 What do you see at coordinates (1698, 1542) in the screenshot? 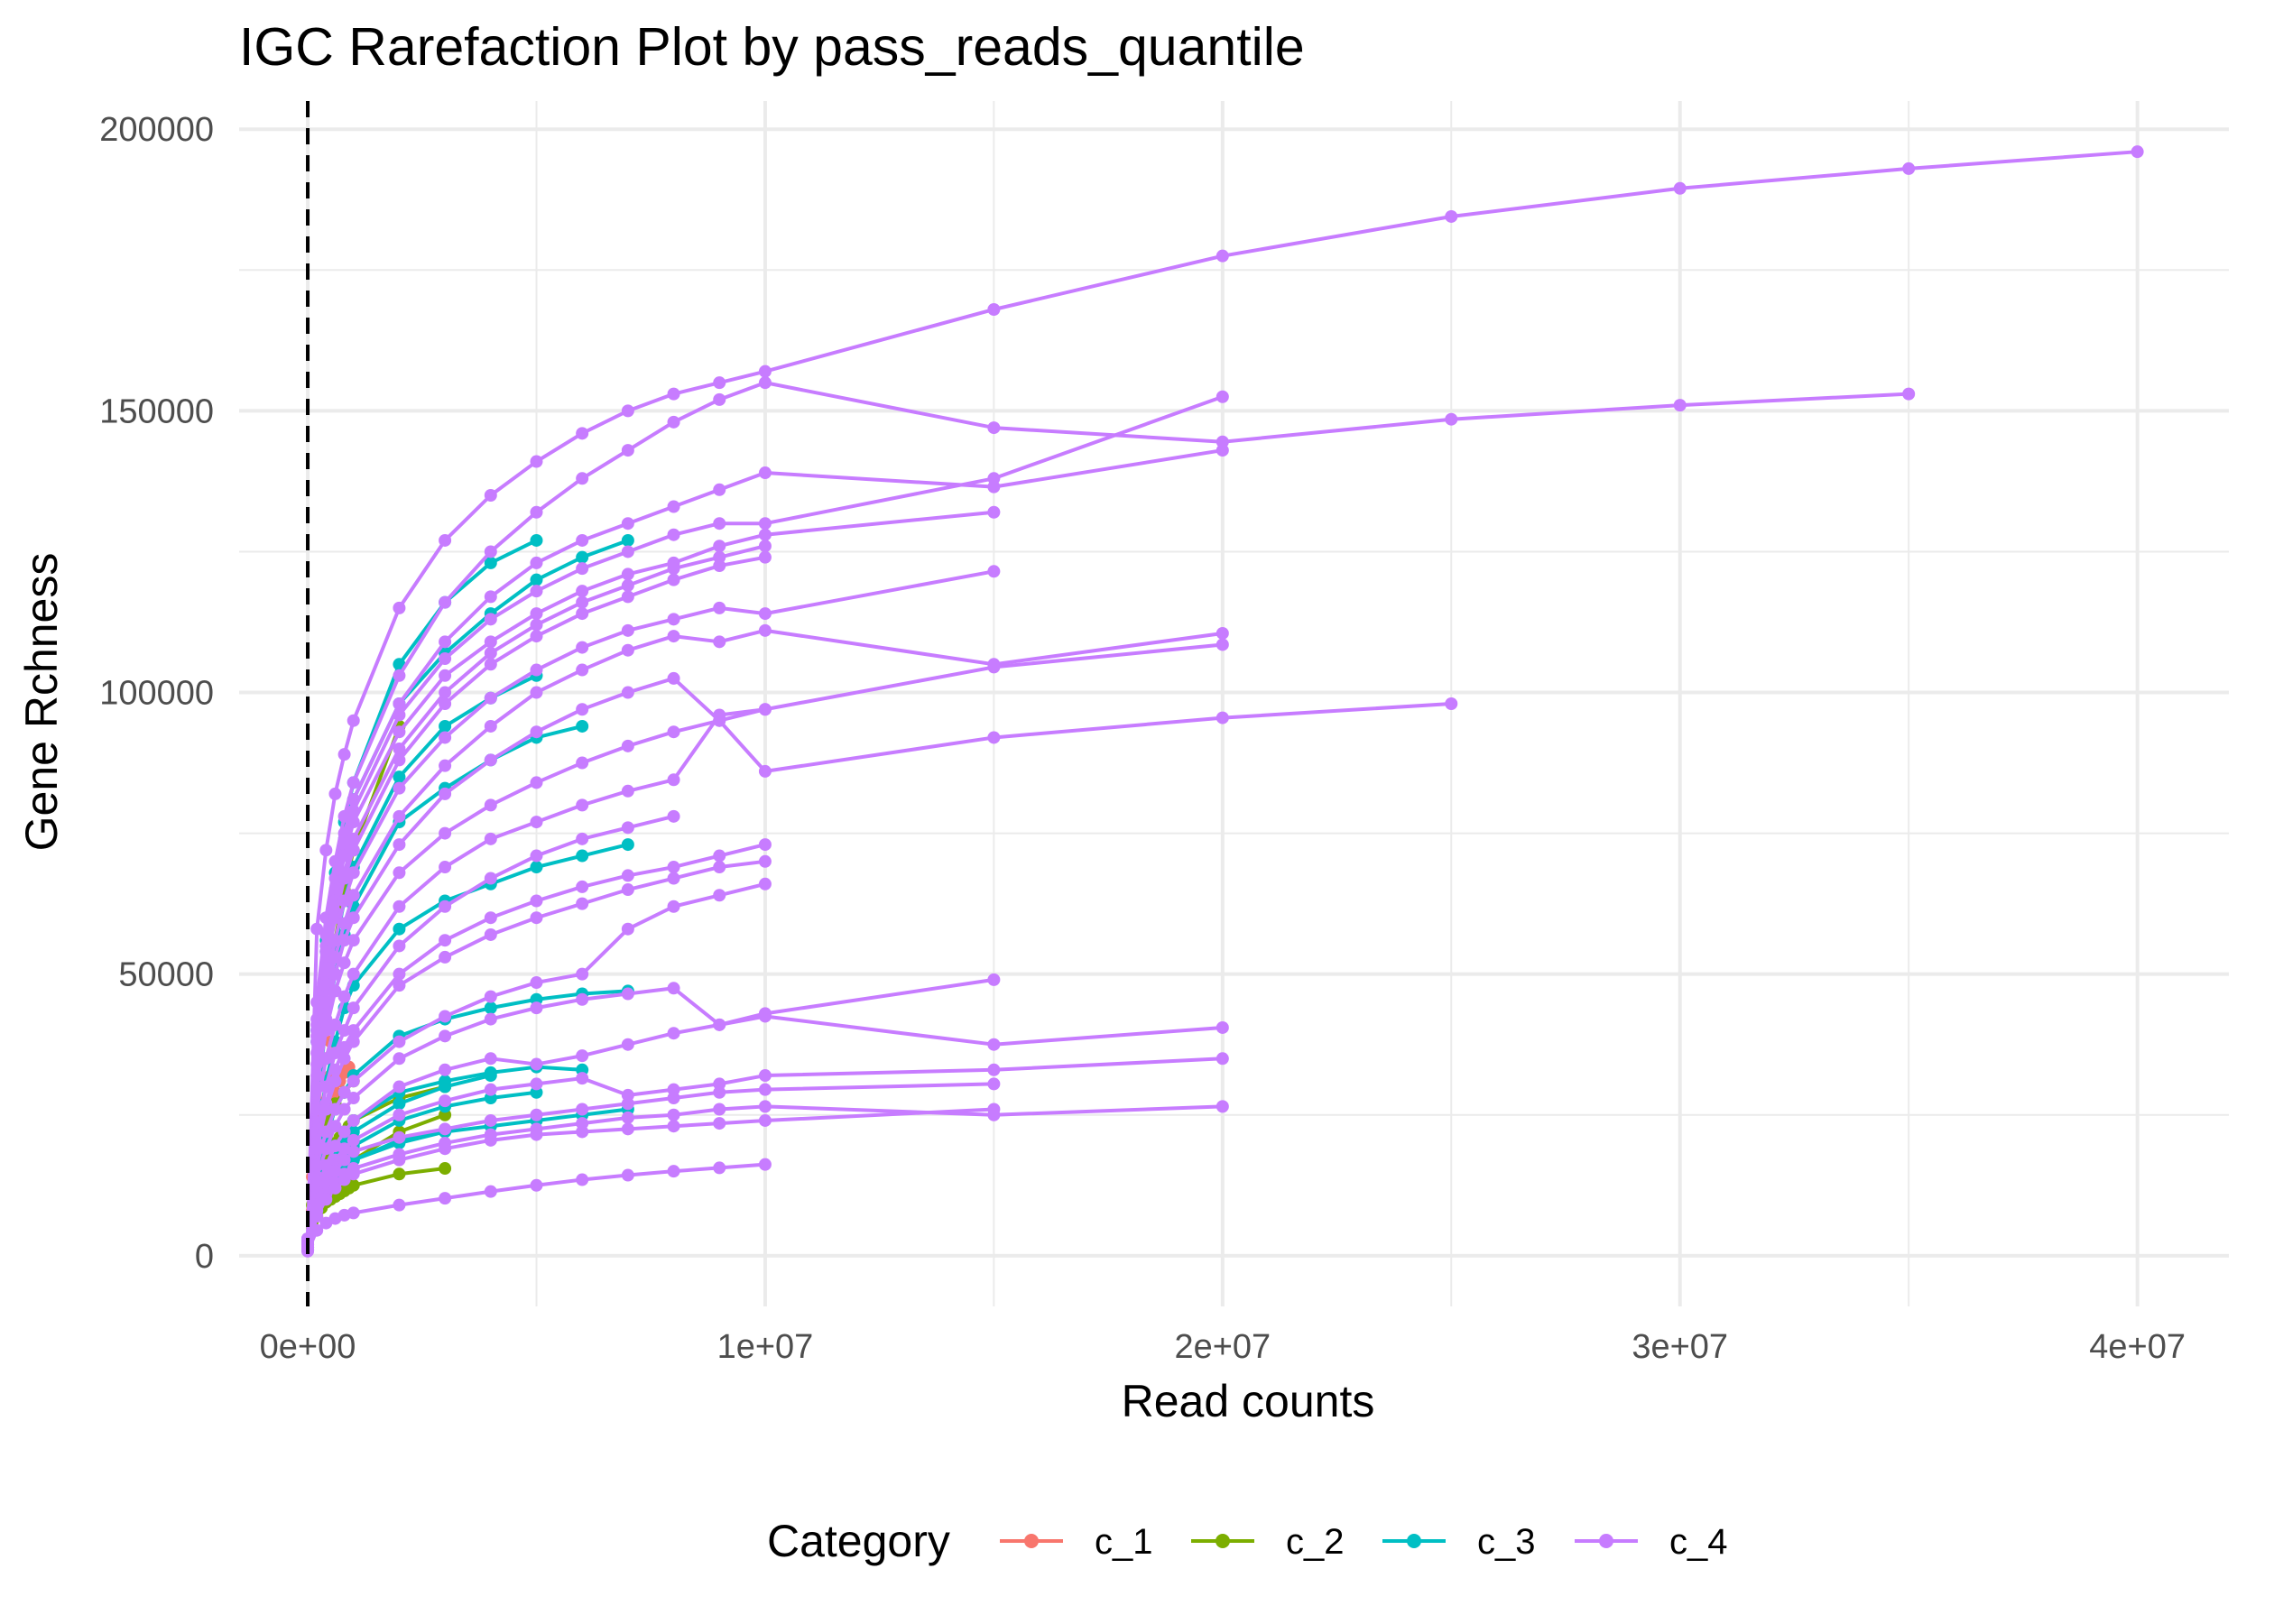
I see `legend-label: c_4` at bounding box center [1698, 1542].